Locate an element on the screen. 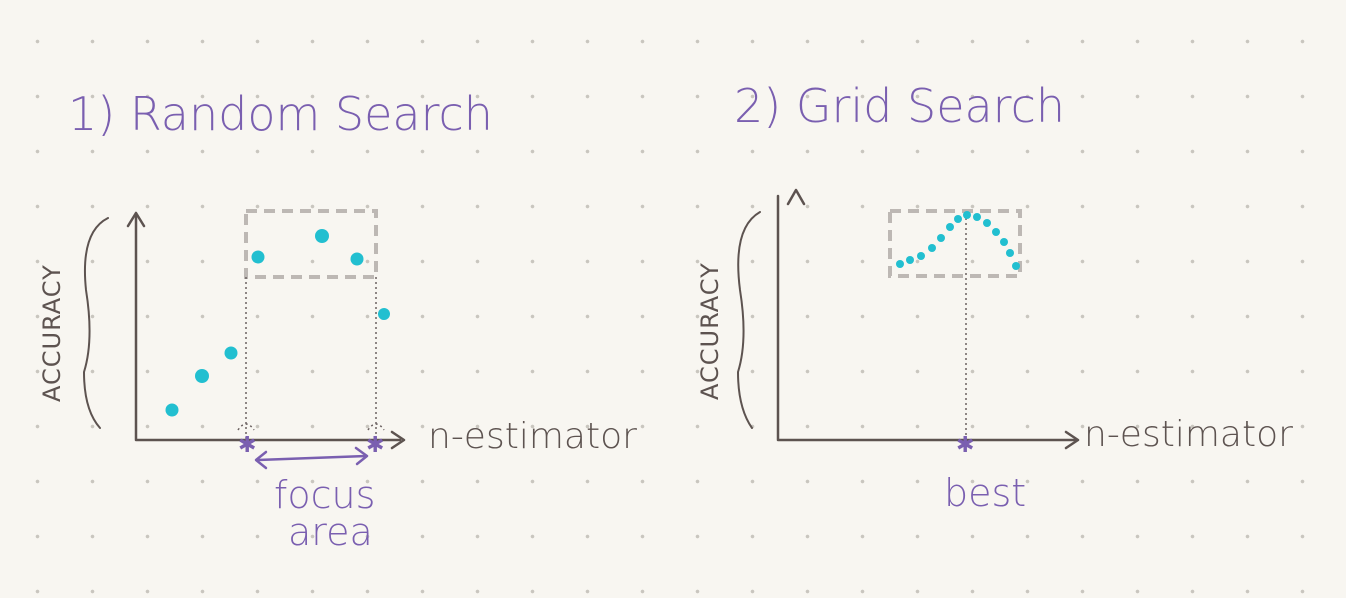 Image resolution: width=1346 pixels, height=598 pixels. panel-1-focus-box is located at coordinates (311, 244).